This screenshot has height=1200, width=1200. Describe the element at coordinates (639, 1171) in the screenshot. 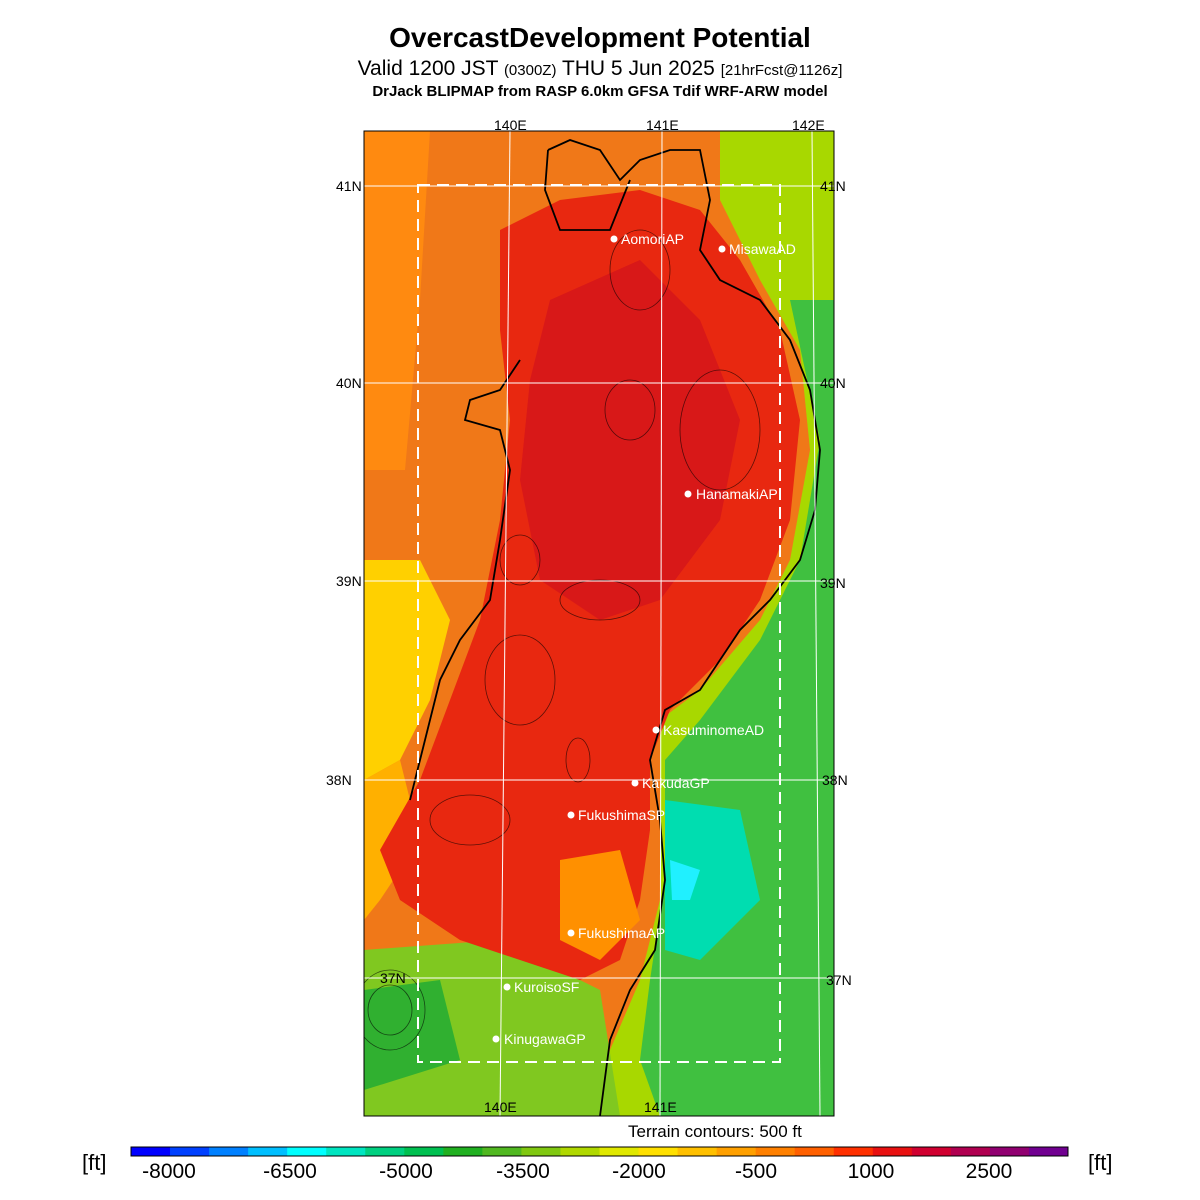

I see `colorbar-label: -2000` at that location.